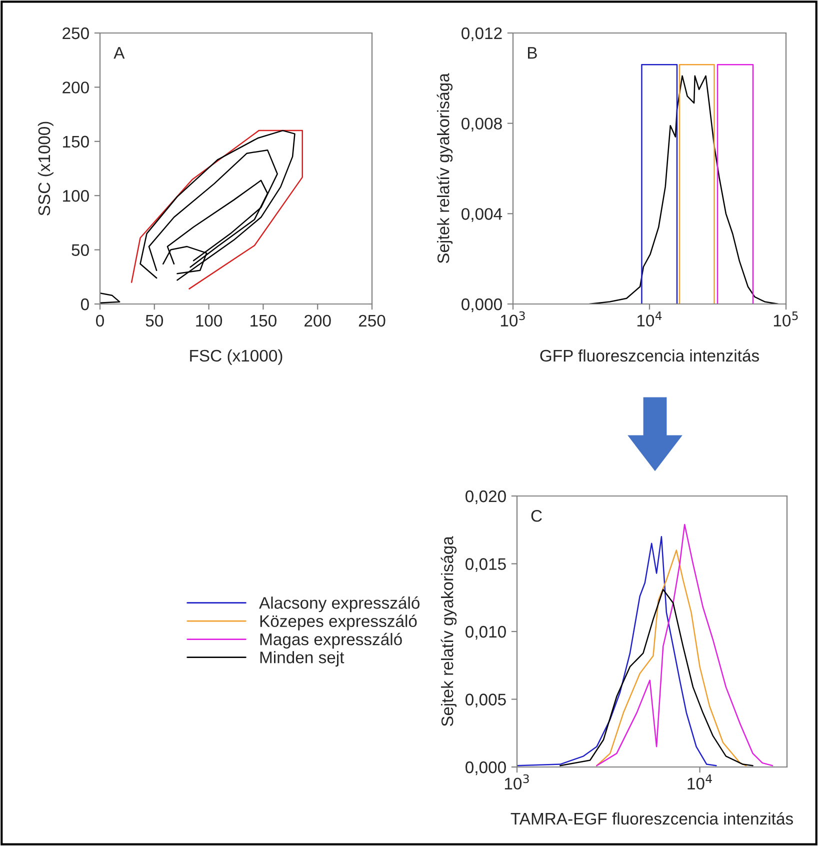 This screenshot has height=846, width=818. I want to click on legend-label: Közepes expresszáló, so click(338, 622).